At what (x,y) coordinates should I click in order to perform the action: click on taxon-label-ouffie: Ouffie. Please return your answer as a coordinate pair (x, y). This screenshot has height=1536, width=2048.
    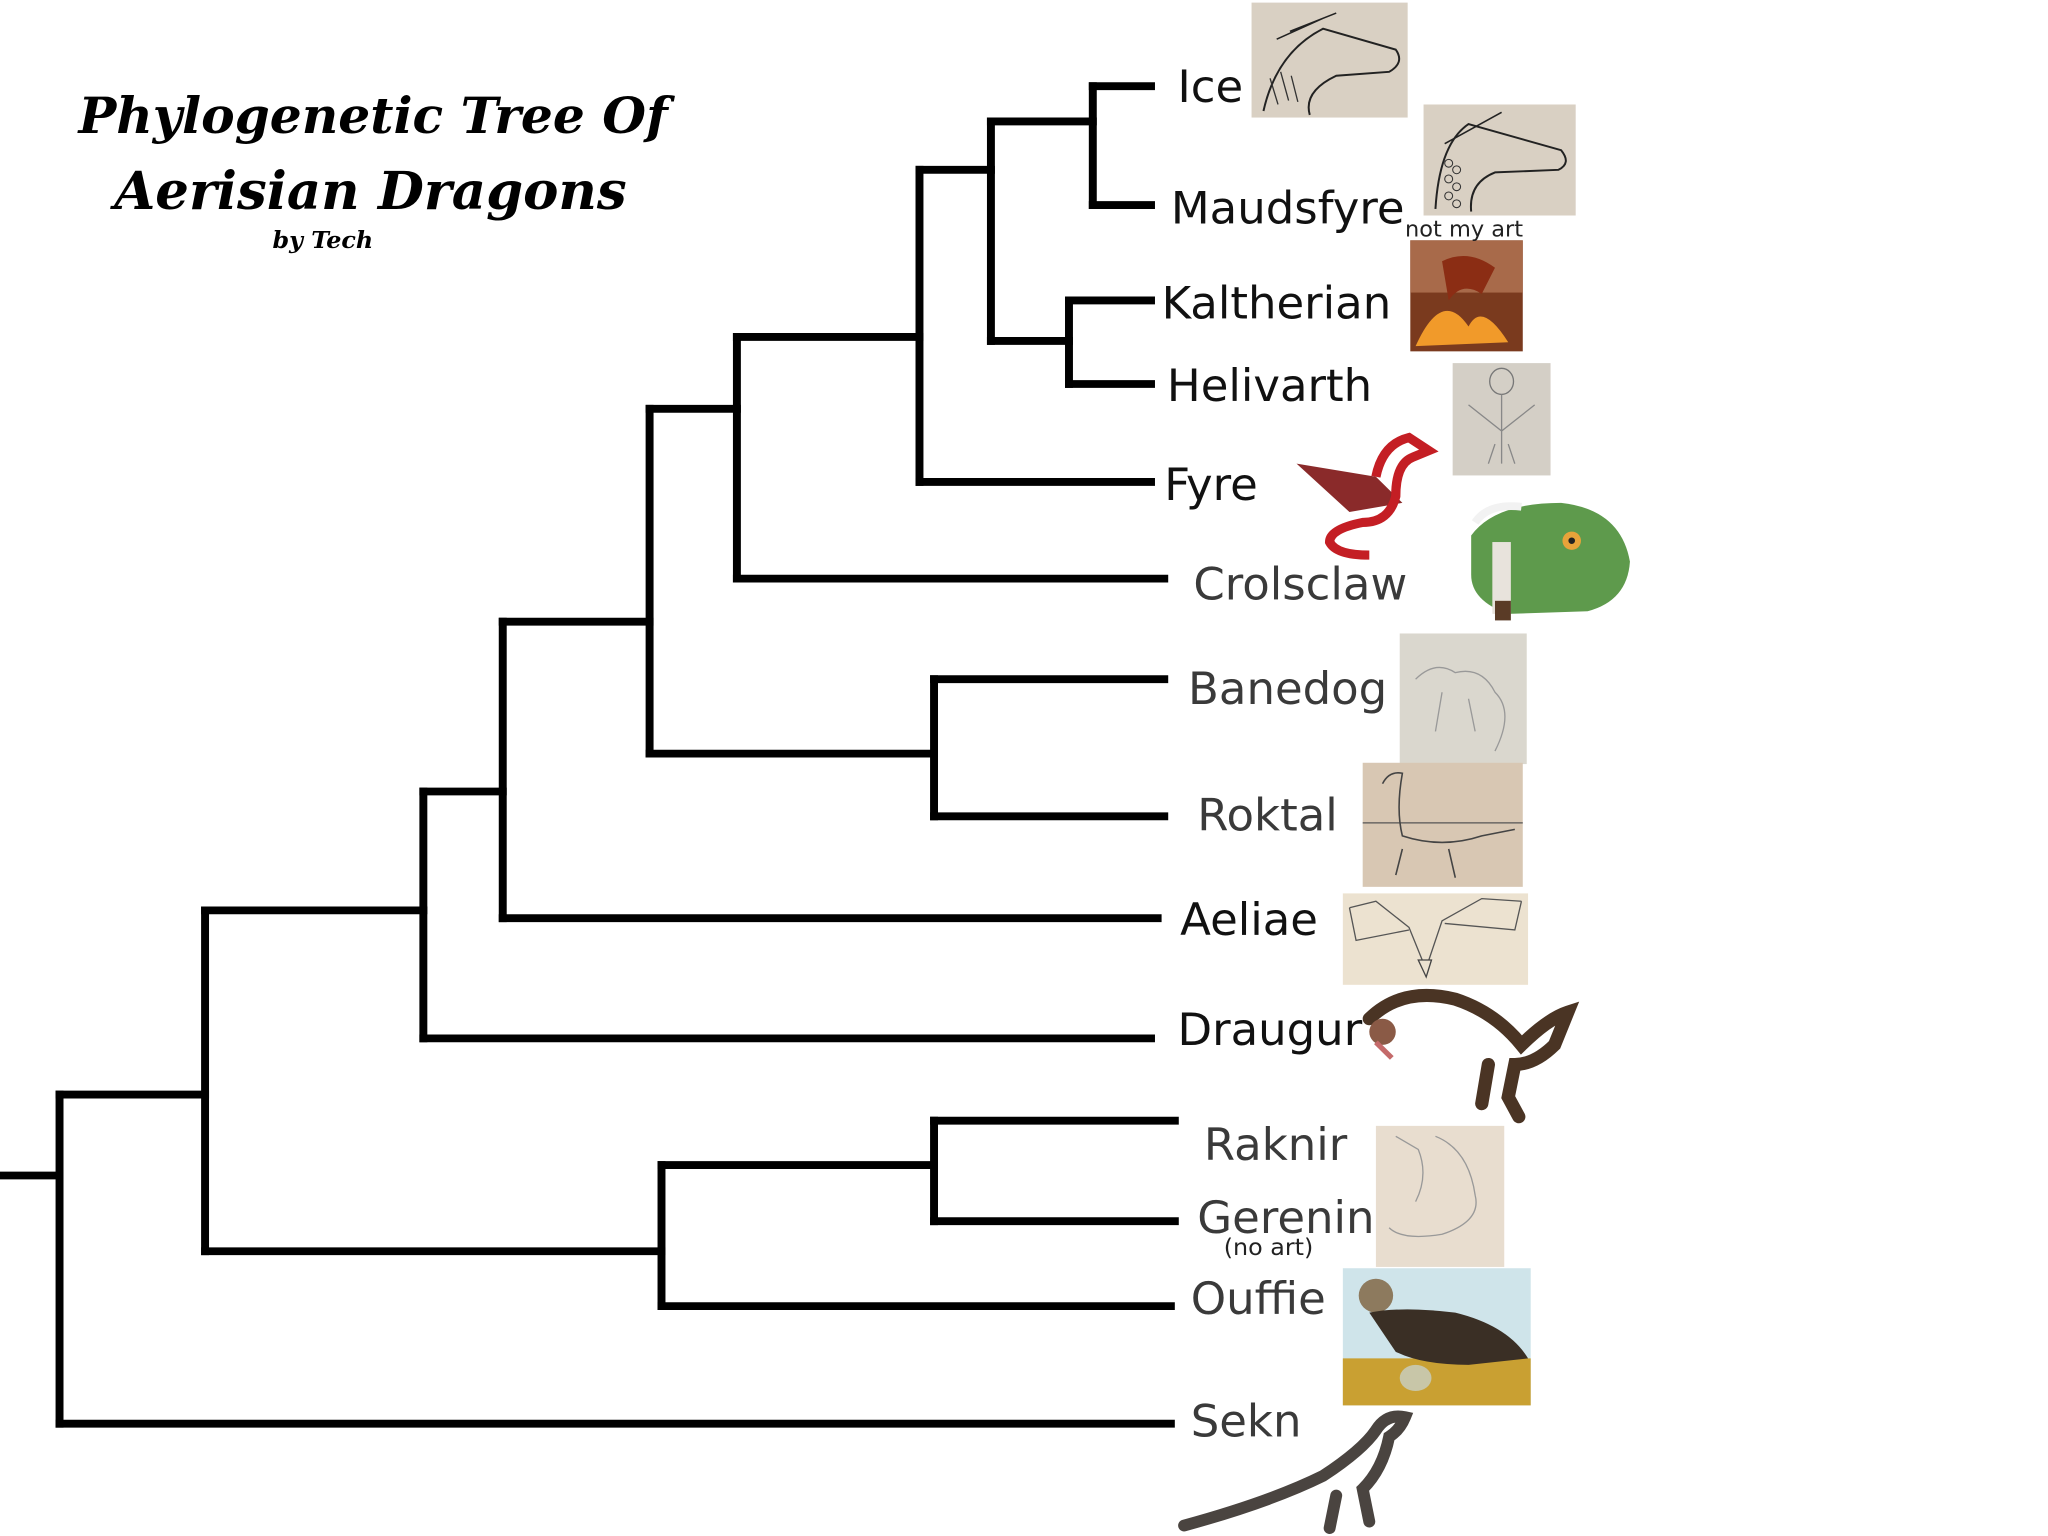
    Looking at the image, I should click on (1258, 1299).